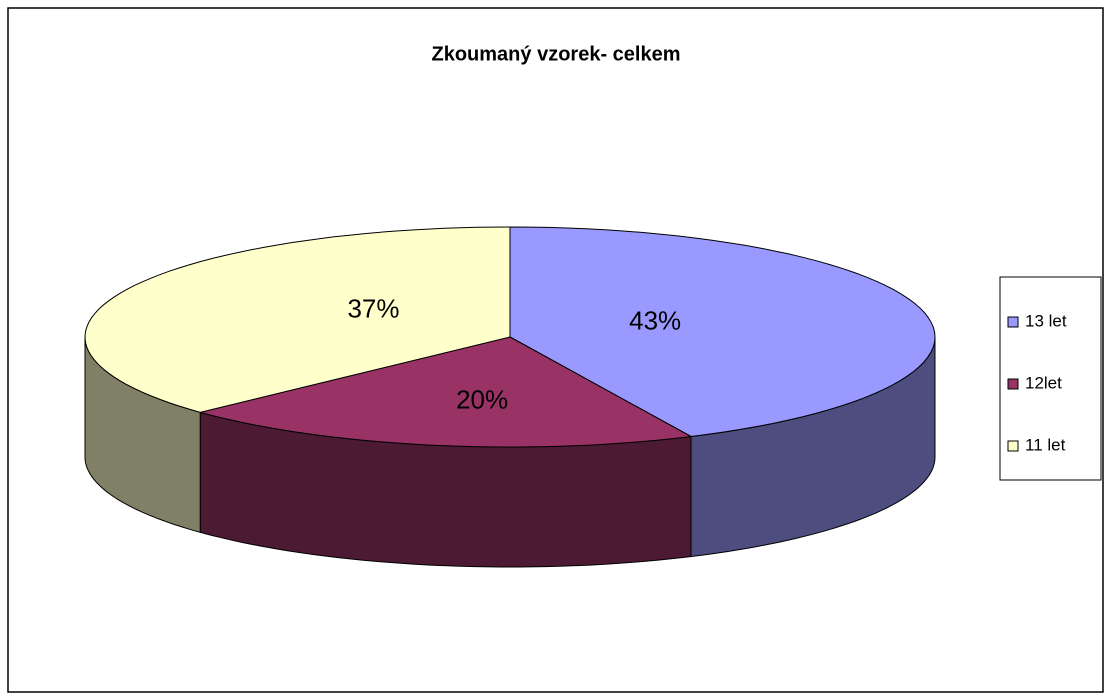 The image size is (1112, 700). I want to click on data-label: 43%, so click(655, 320).